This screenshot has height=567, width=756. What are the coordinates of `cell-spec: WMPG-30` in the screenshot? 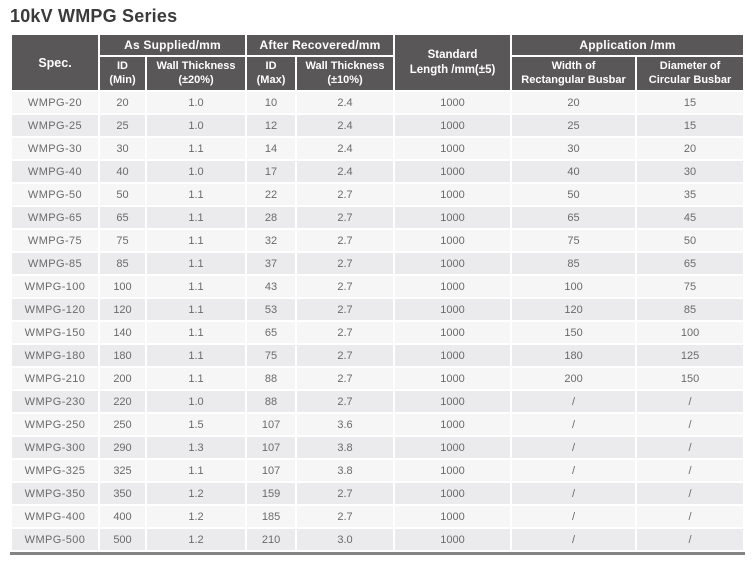 It's located at (55, 148).